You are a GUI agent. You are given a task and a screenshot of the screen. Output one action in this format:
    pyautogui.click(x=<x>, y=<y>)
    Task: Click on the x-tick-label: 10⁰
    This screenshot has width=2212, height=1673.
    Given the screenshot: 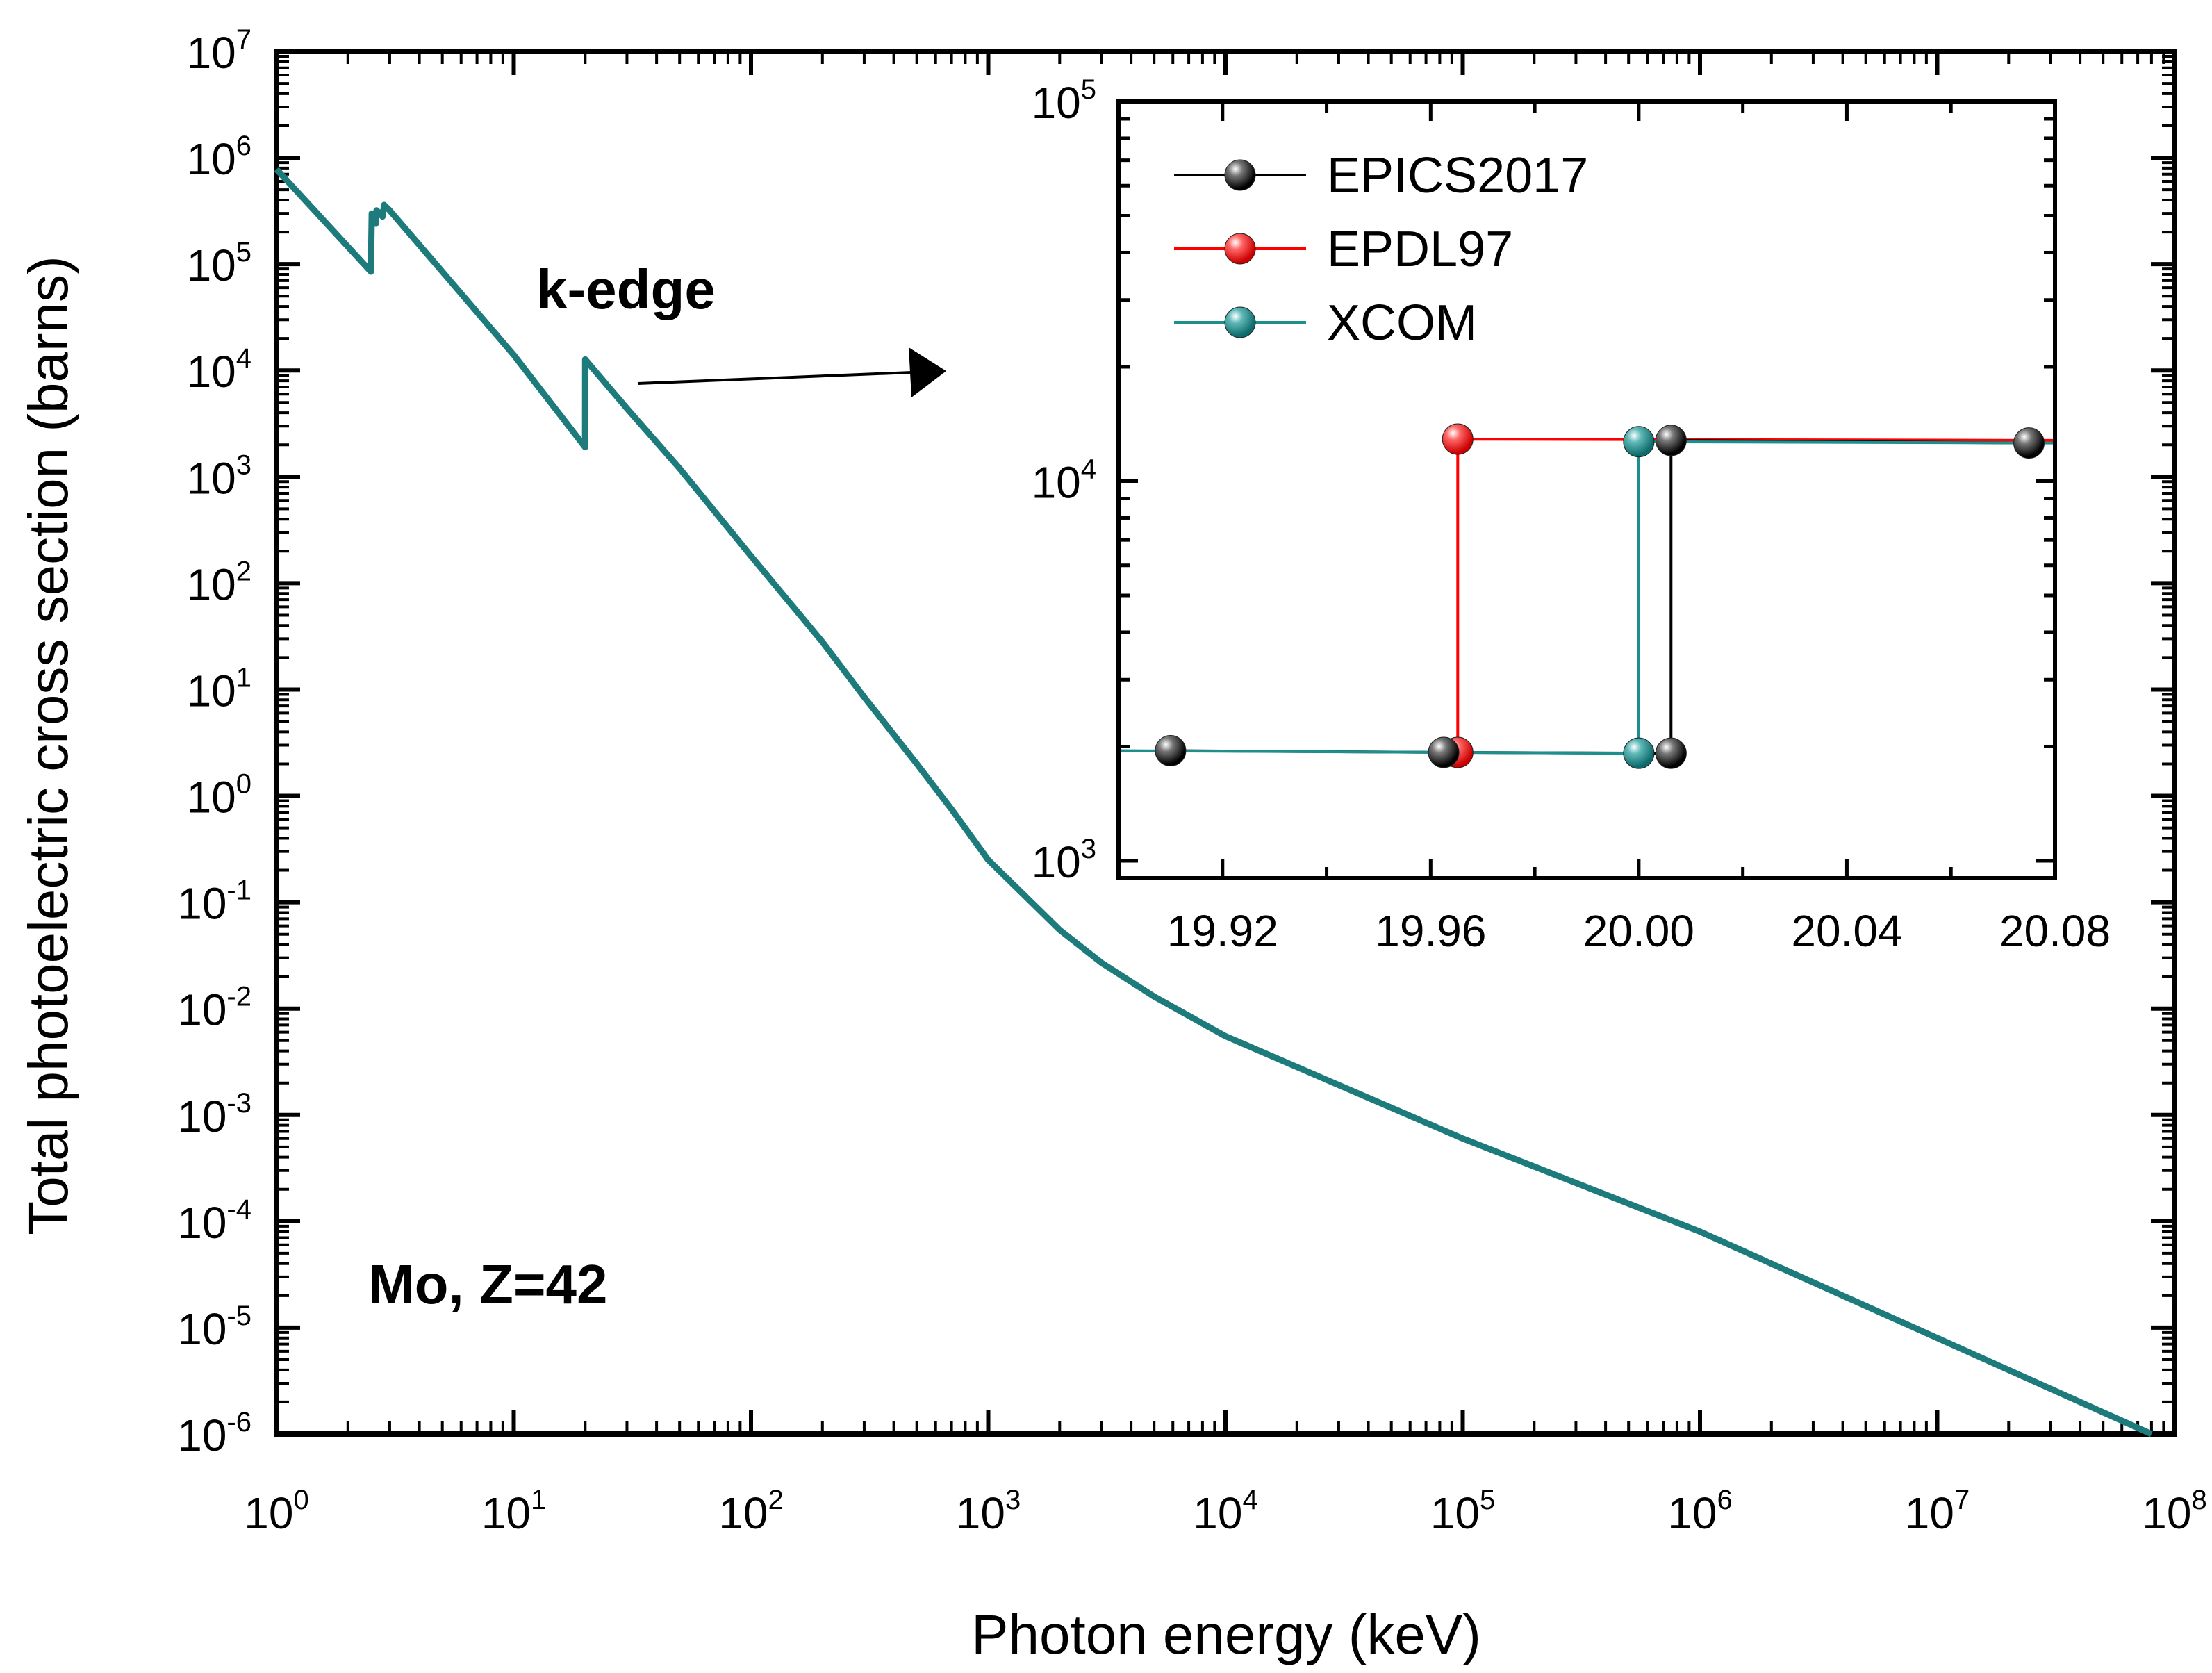 What is the action you would take?
    pyautogui.click(x=276, y=1511)
    